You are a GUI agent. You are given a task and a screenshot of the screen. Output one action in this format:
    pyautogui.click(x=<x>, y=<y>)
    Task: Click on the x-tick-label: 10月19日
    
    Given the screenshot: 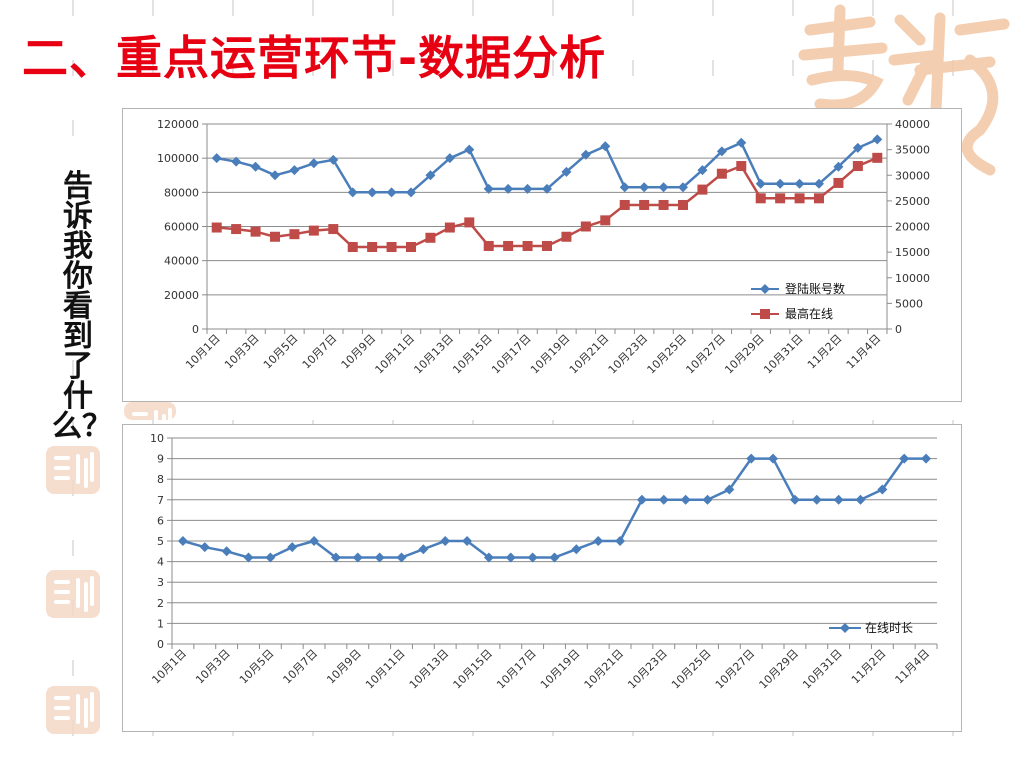 What is the action you would take?
    pyautogui.click(x=560, y=669)
    